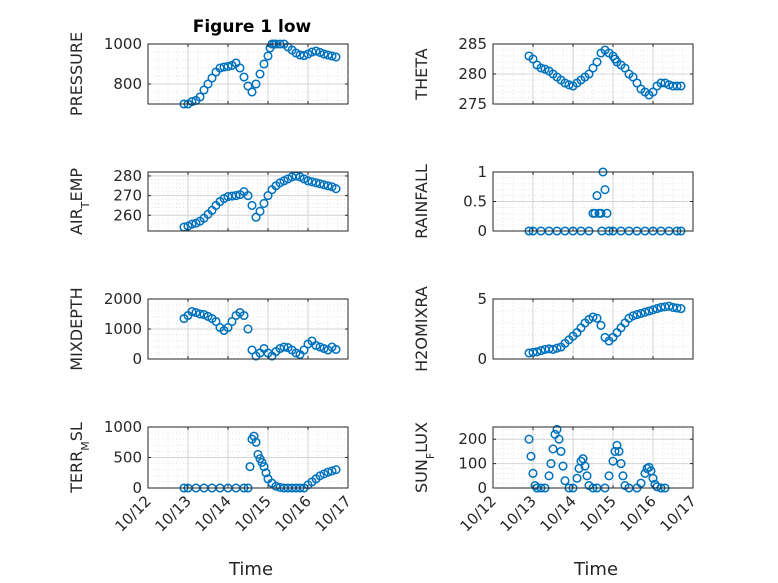 Image resolution: width=778 pixels, height=583 pixels. Describe the element at coordinates (127, 84) in the screenshot. I see `y-tick-label: 800` at that location.